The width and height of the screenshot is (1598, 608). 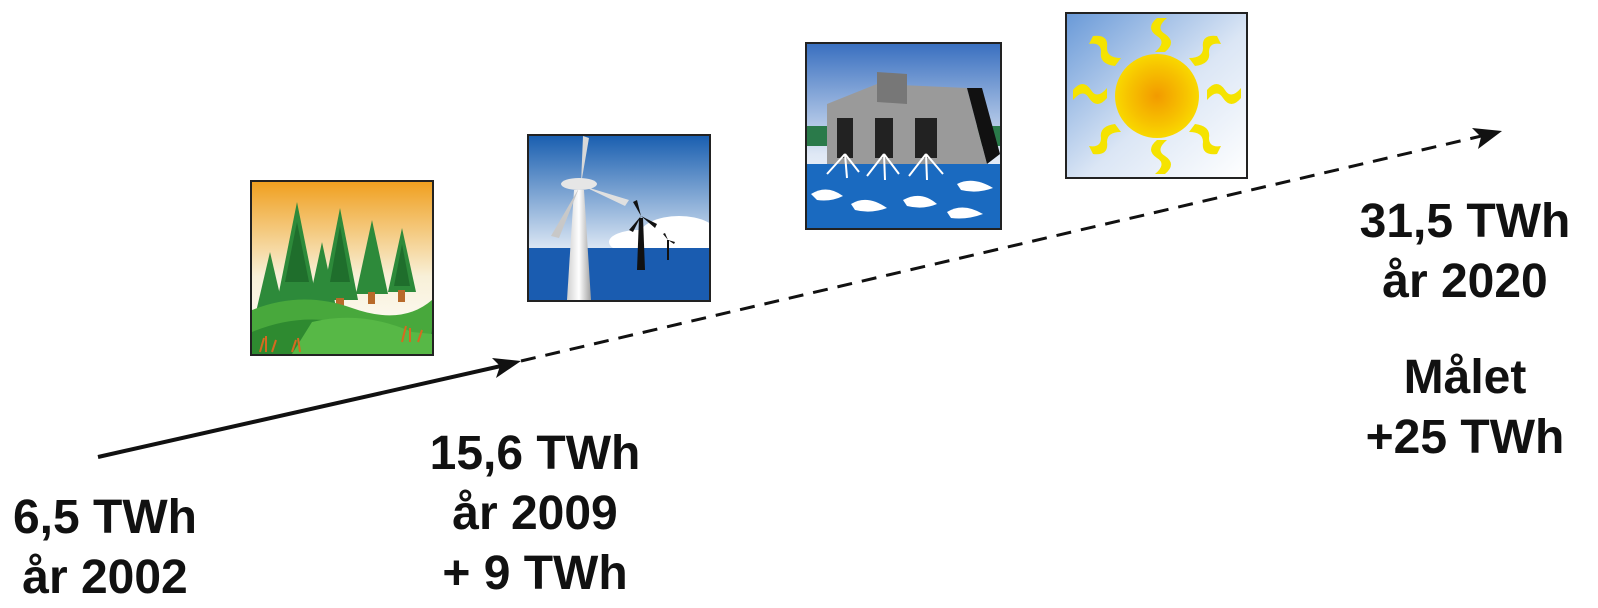 What do you see at coordinates (1465, 221) in the screenshot?
I see `end-value: 31,5 TWh` at bounding box center [1465, 221].